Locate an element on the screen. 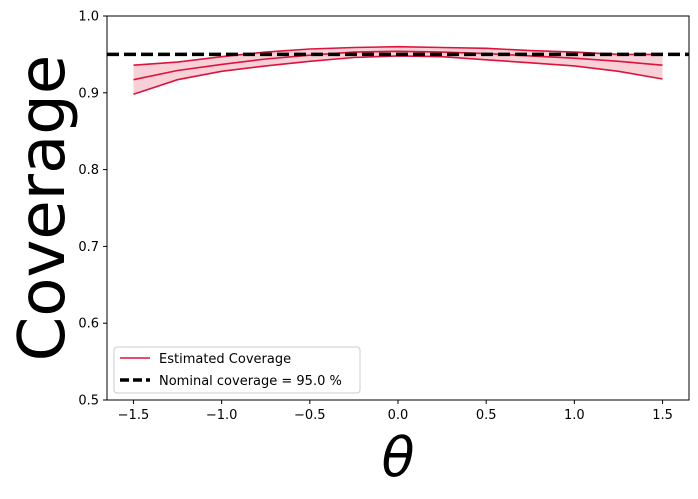  legend-box is located at coordinates (237, 370).